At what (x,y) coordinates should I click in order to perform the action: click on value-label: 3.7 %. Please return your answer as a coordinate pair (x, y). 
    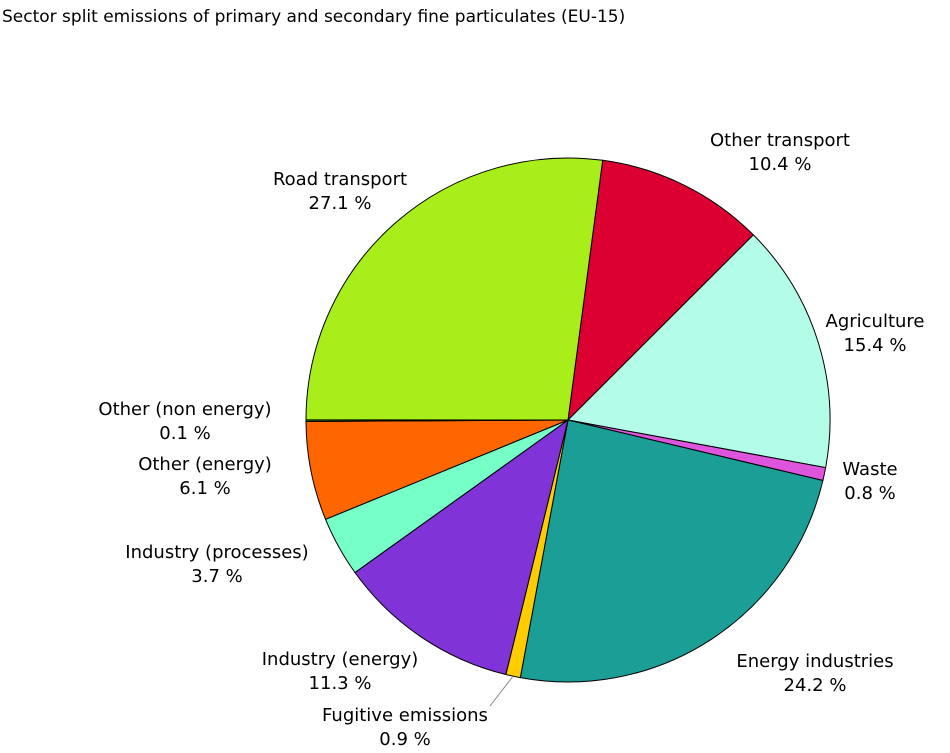
    Looking at the image, I should click on (216, 576).